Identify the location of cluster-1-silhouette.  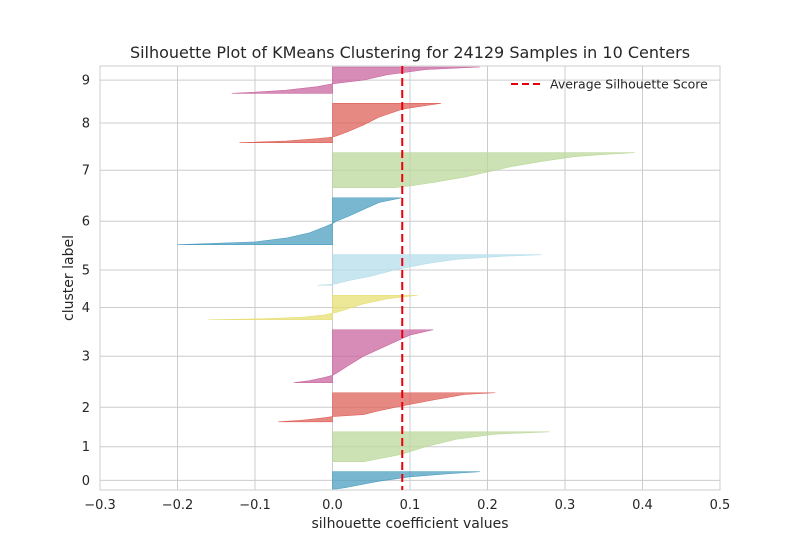
(441, 446).